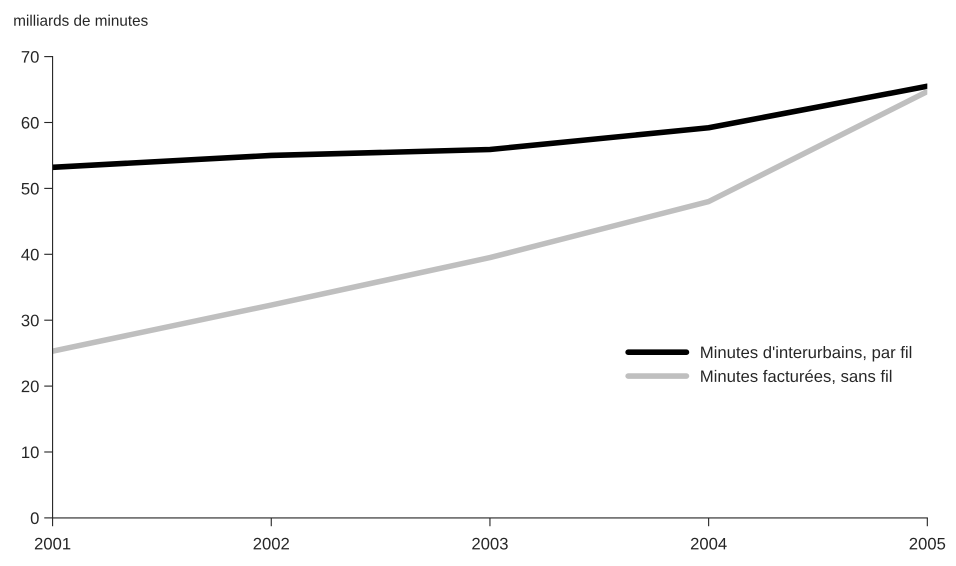 The image size is (956, 566). What do you see at coordinates (30, 188) in the screenshot?
I see `y-tick-label: 50` at bounding box center [30, 188].